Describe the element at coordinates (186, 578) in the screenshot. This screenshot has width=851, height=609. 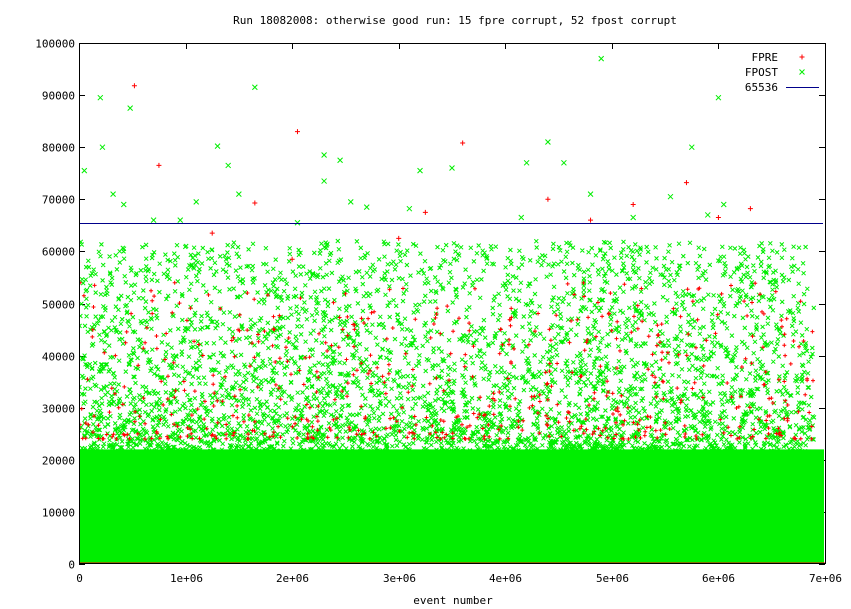
I see `x-tick-label: 1e+06` at that location.